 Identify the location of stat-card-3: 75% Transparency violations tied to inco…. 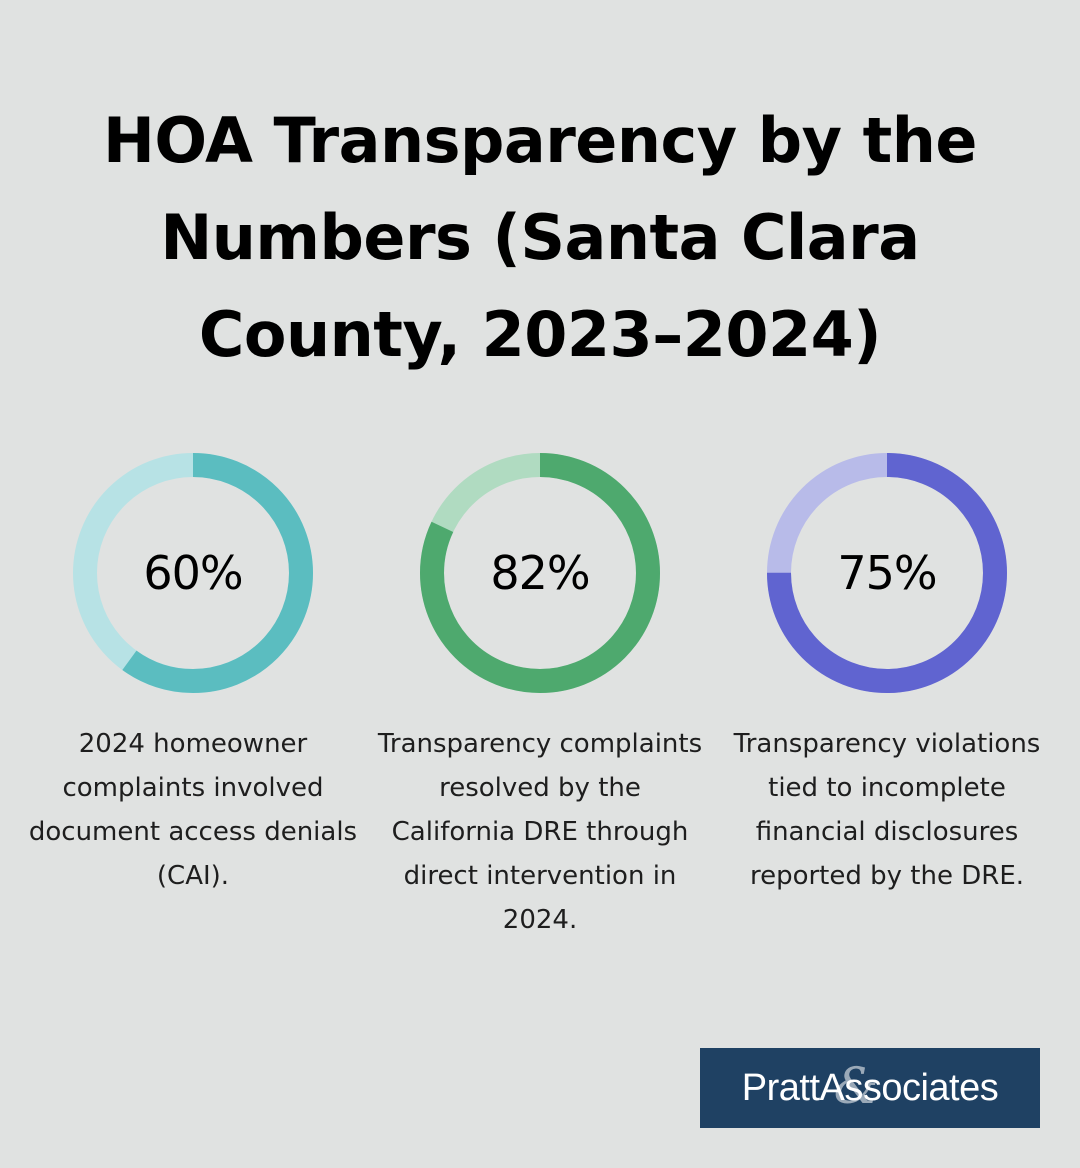
(887, 675).